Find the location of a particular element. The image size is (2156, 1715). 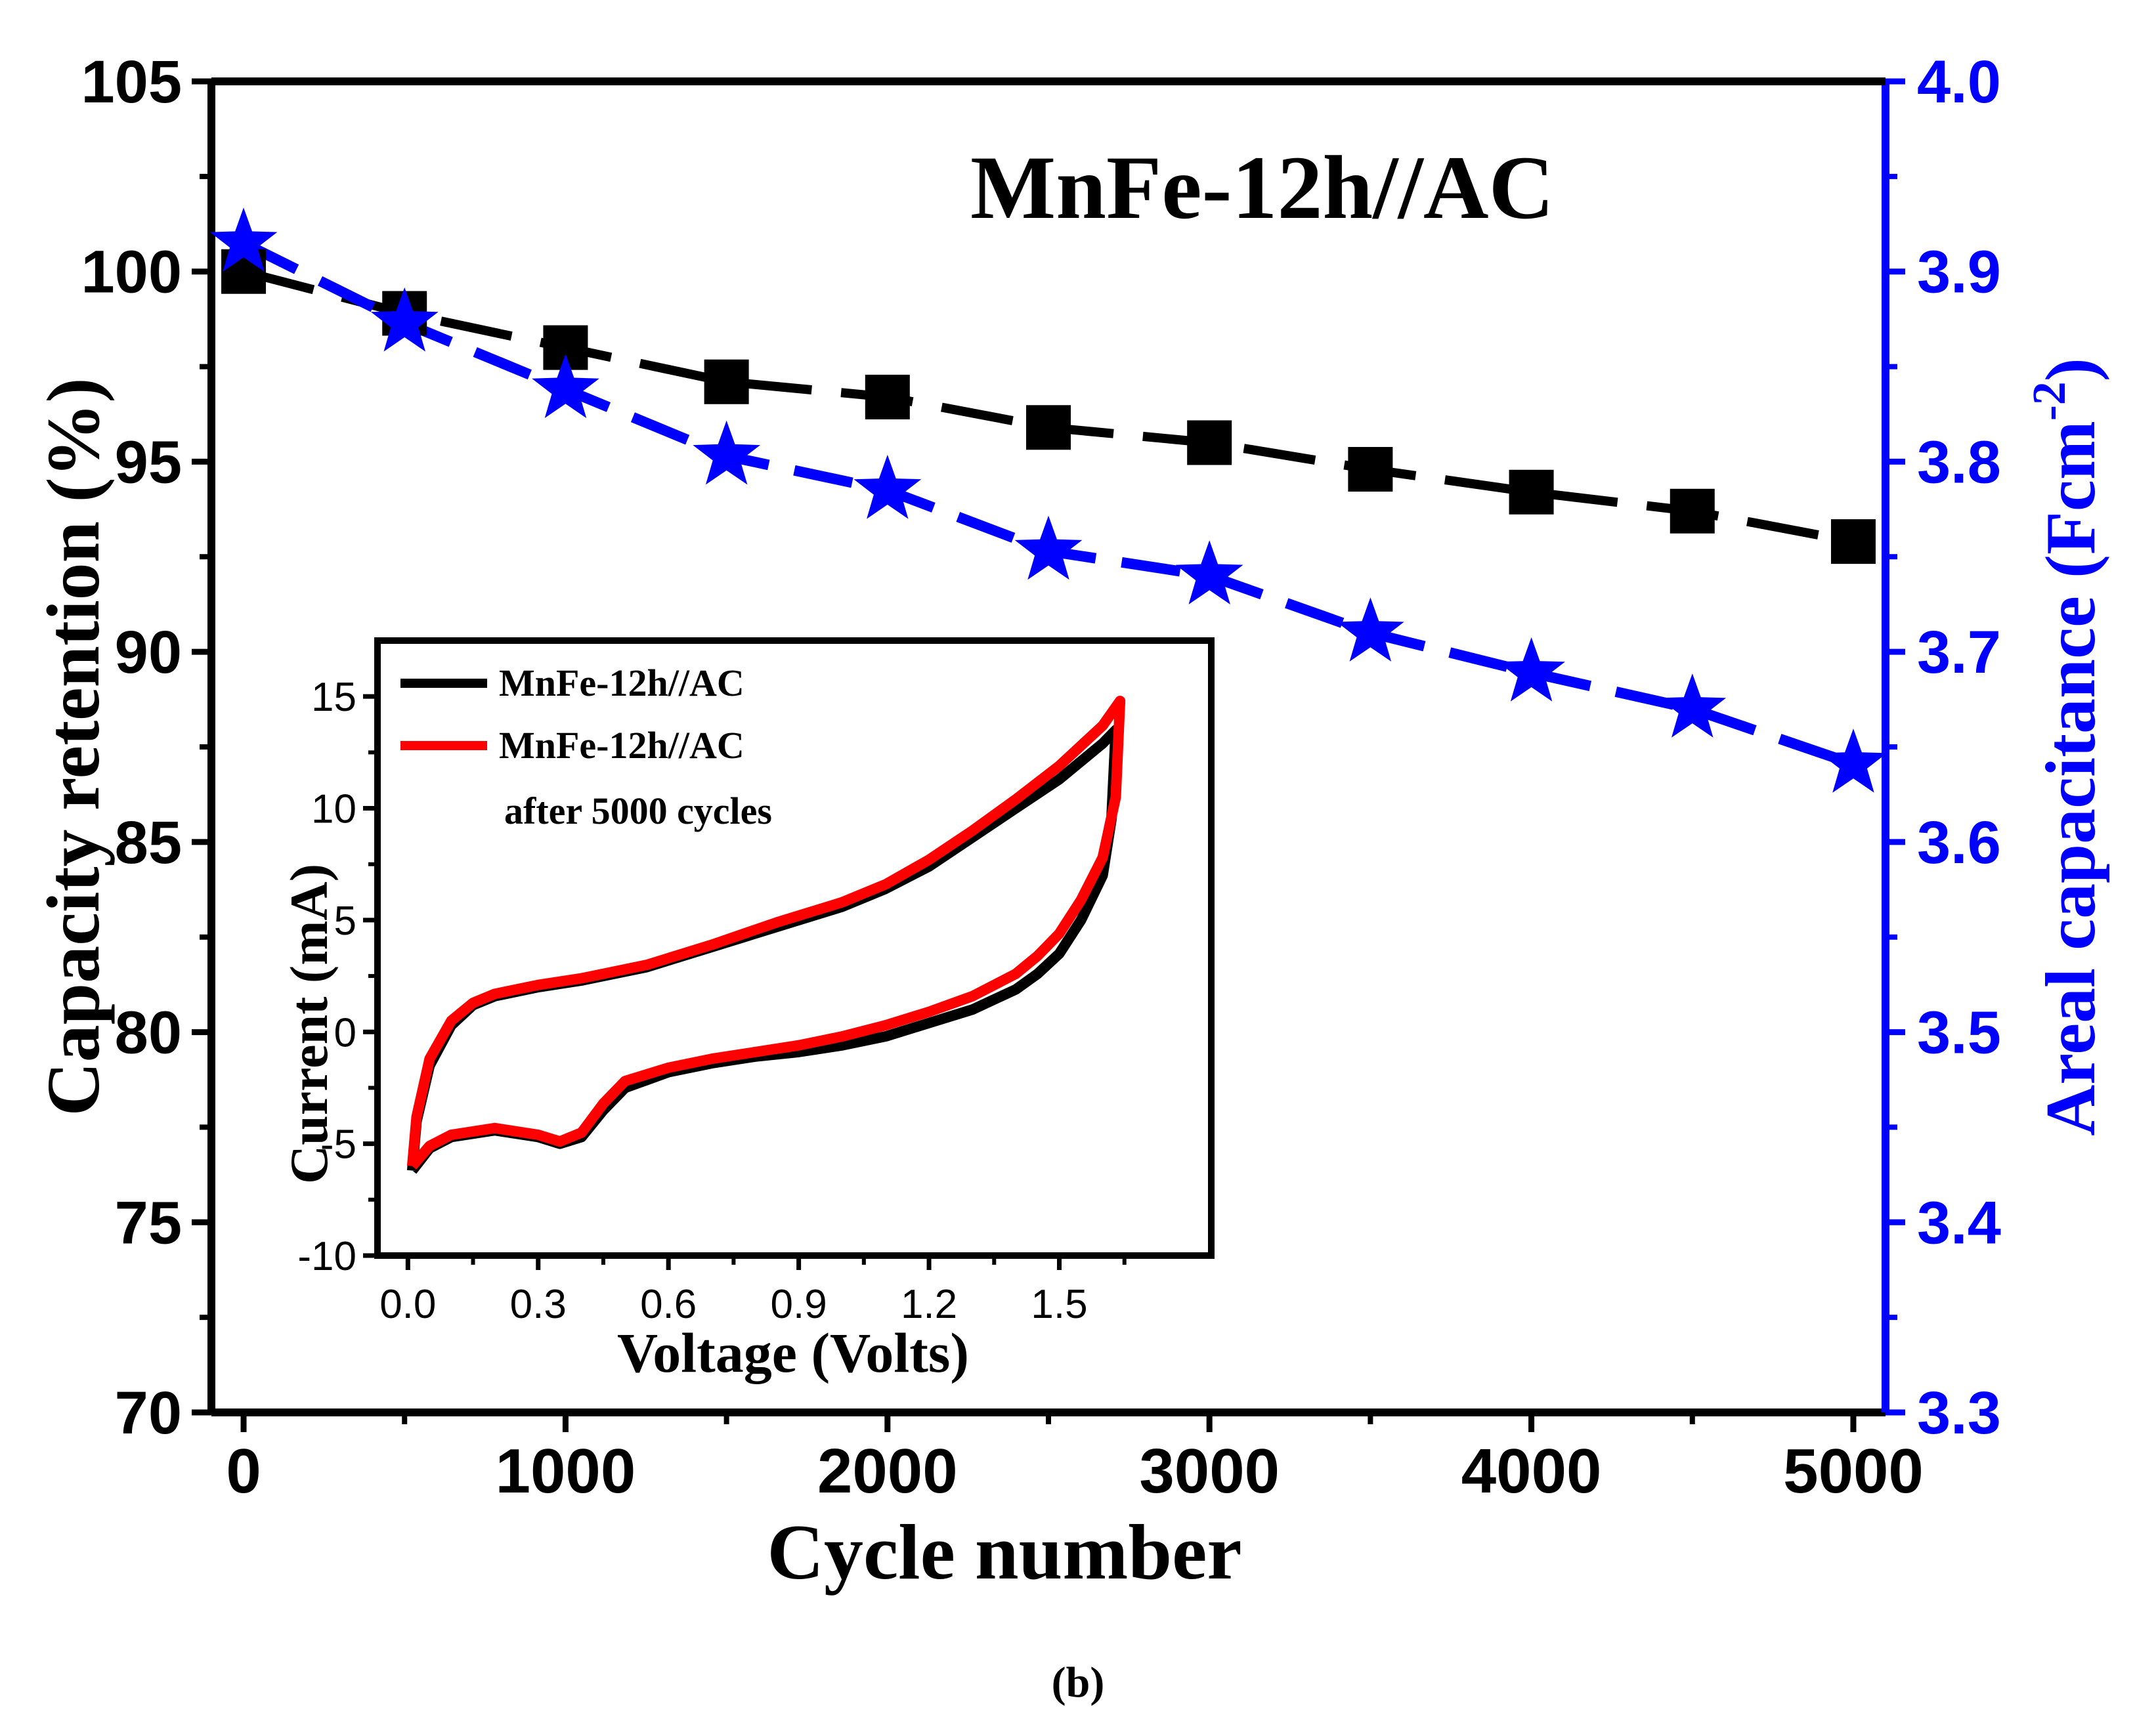

y-tick-label: 85 is located at coordinates (148, 842).